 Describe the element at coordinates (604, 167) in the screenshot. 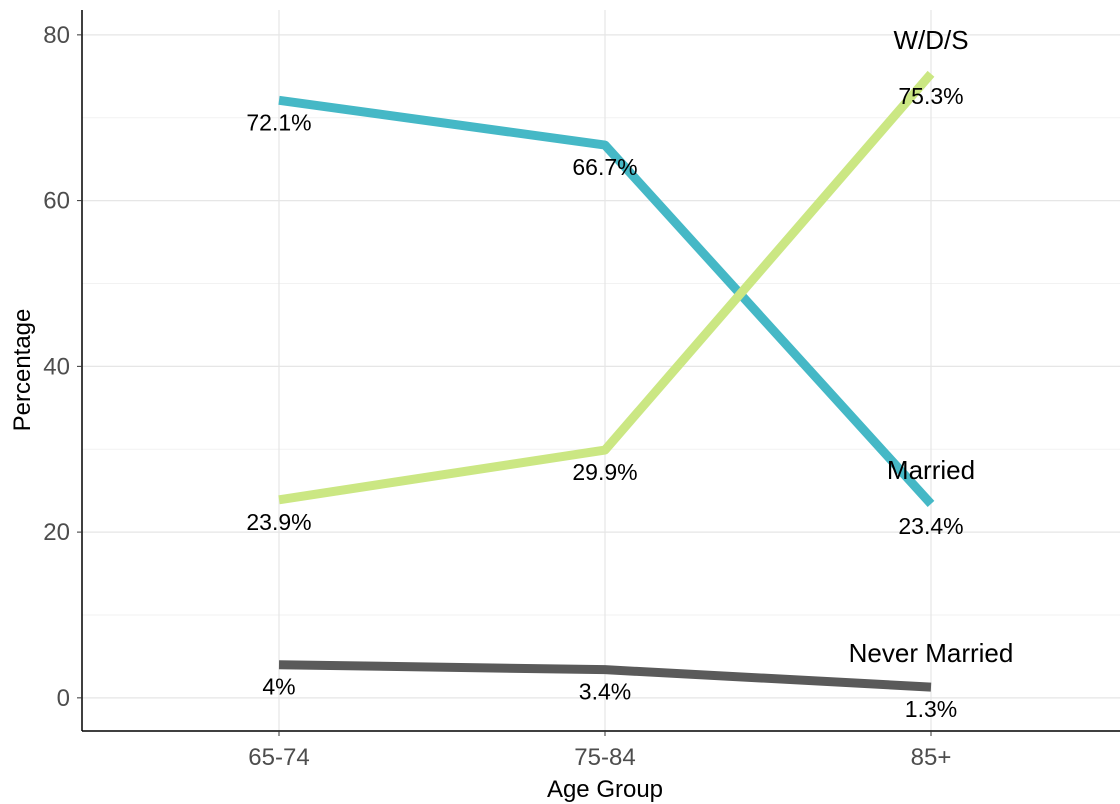

I see `data-label: 66.7%` at that location.